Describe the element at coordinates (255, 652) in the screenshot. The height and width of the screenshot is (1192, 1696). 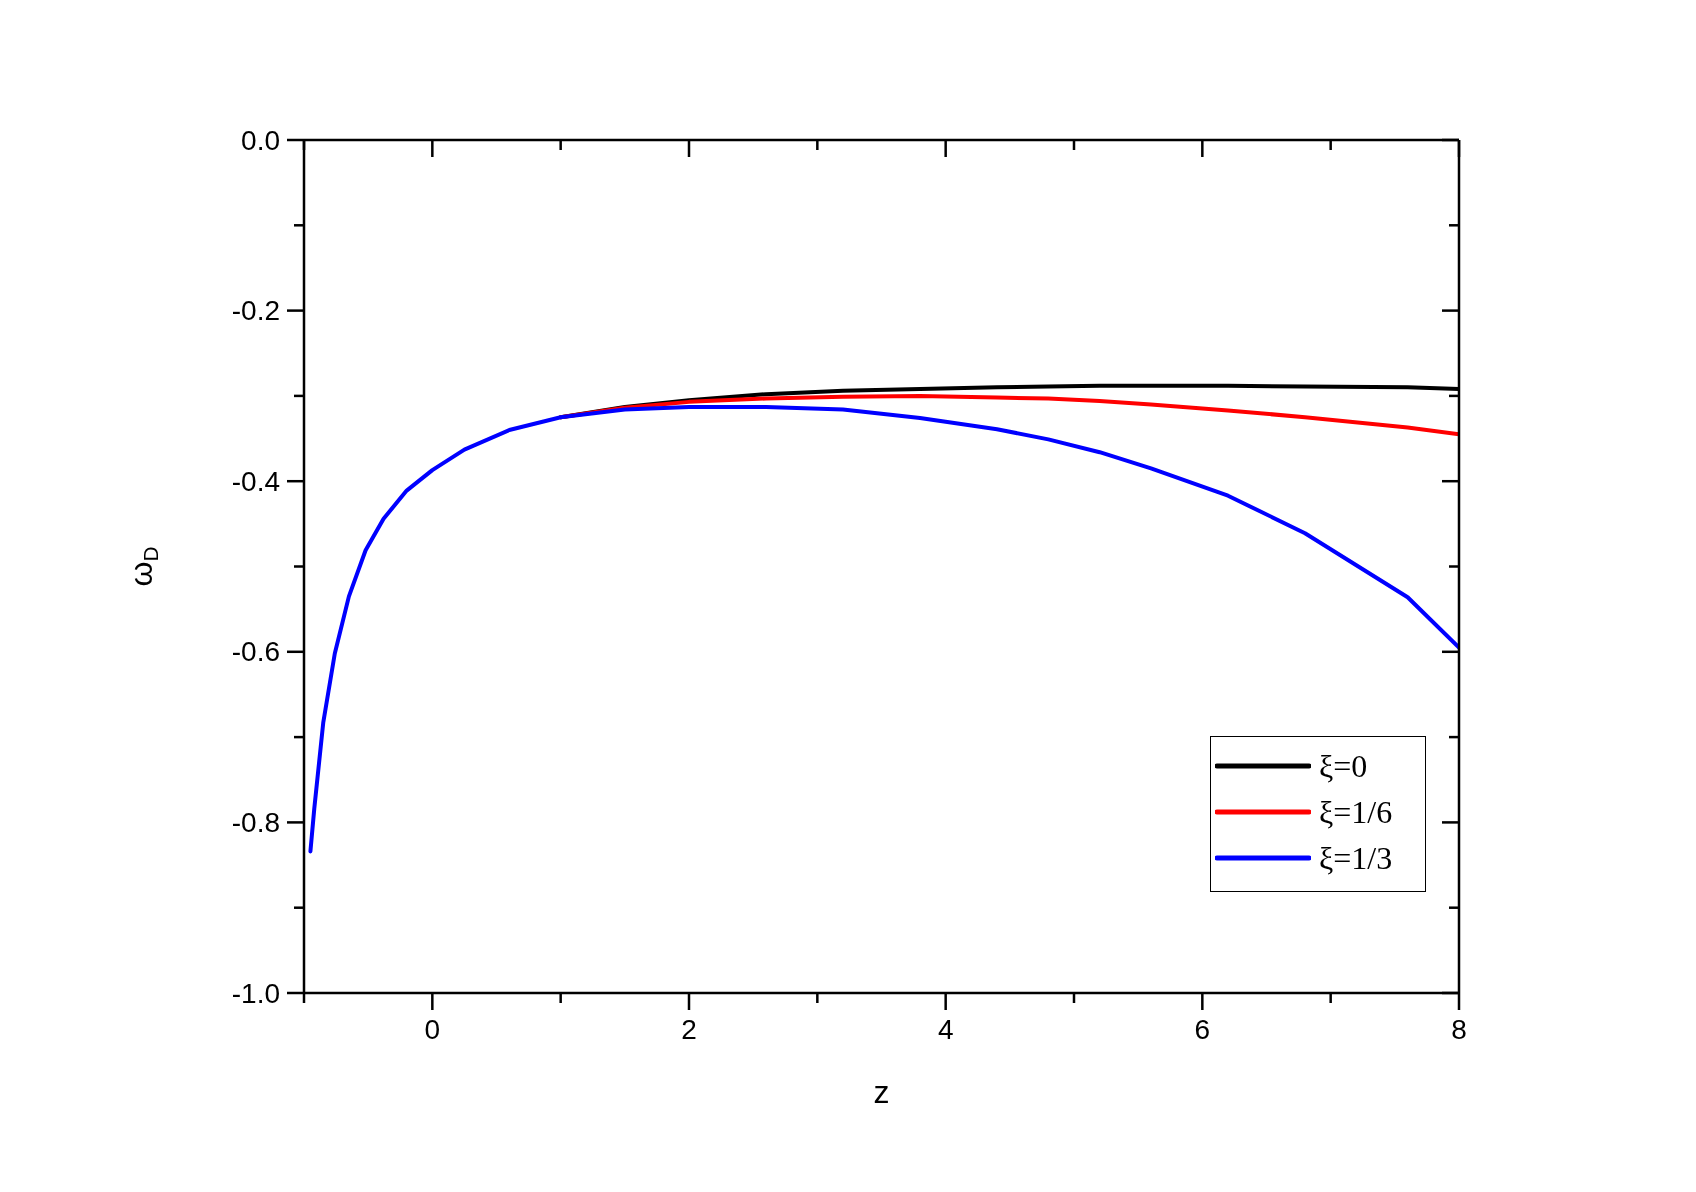
I see `y-tick-label: -0.6` at that location.